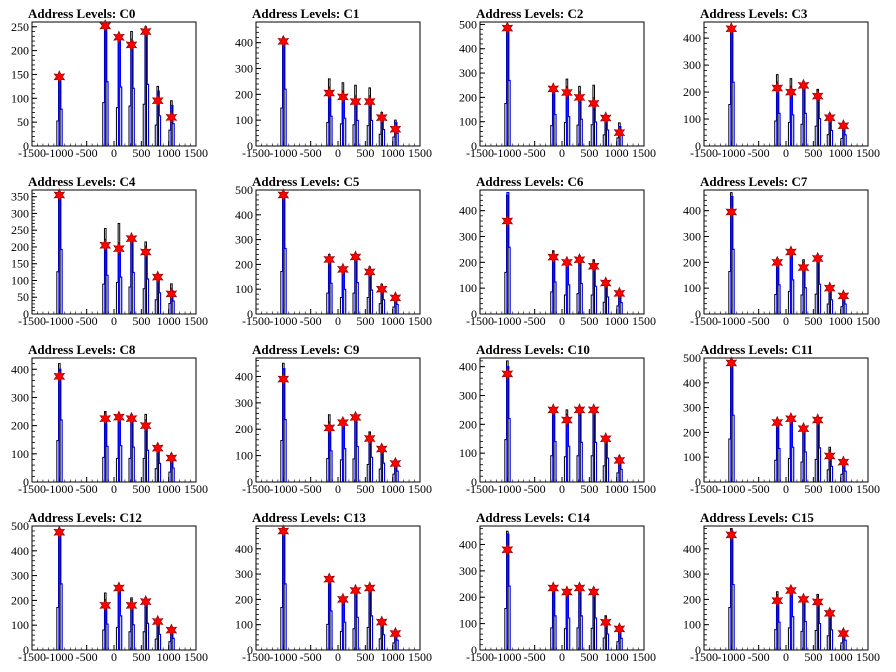 The image size is (896, 672). Describe the element at coordinates (20, 197) in the screenshot. I see `y-tick-label: 350` at that location.